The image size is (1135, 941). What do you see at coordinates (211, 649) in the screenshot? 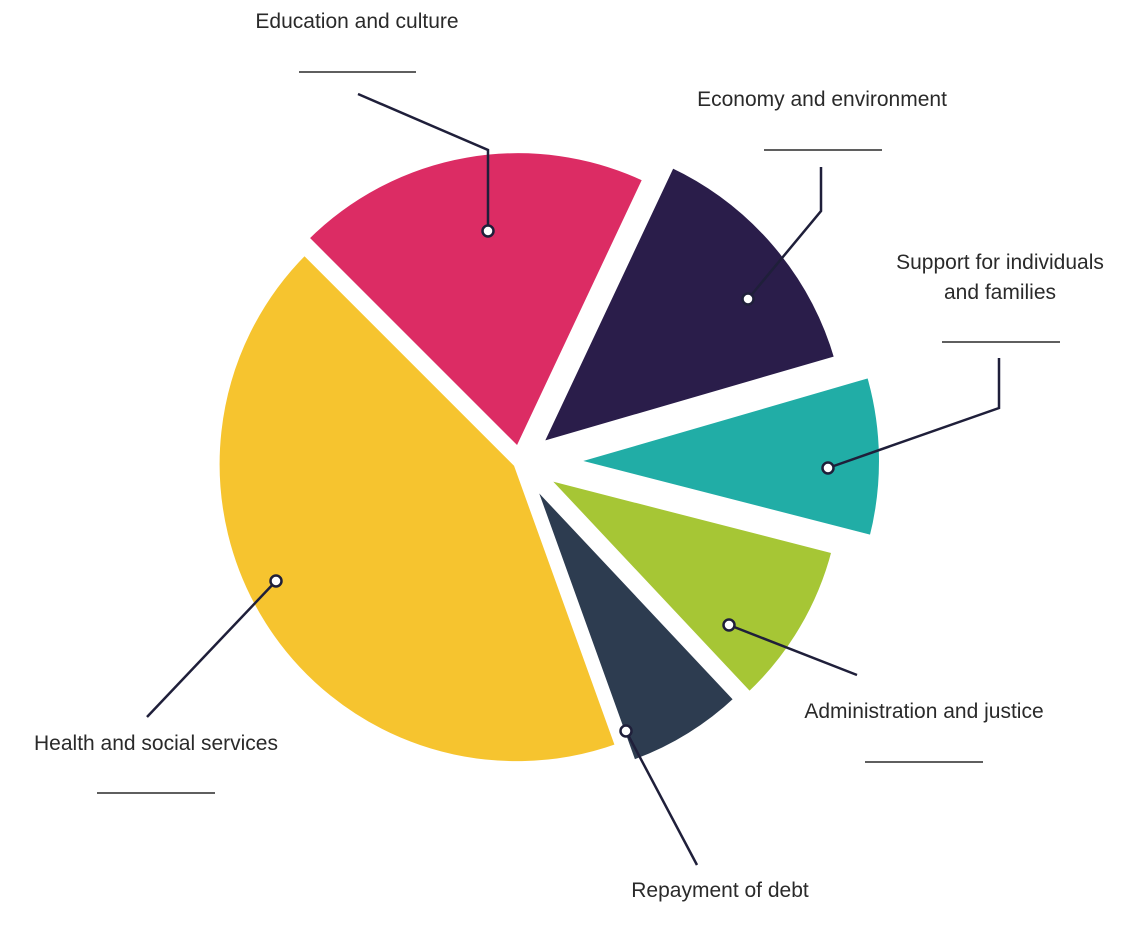
I see `leader-line-health-and-social-services` at bounding box center [211, 649].